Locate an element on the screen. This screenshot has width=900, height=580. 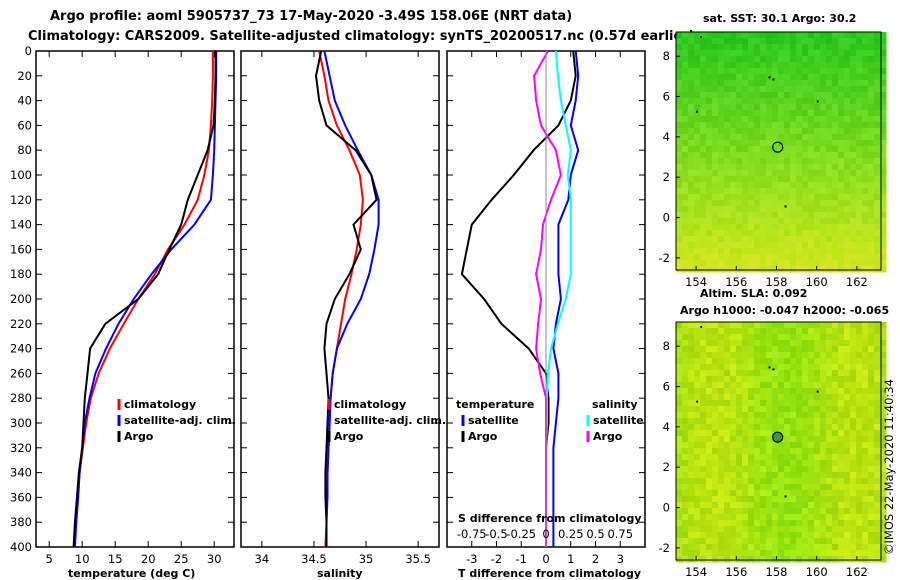
depth-tick-label: 380 is located at coordinates (21, 522).